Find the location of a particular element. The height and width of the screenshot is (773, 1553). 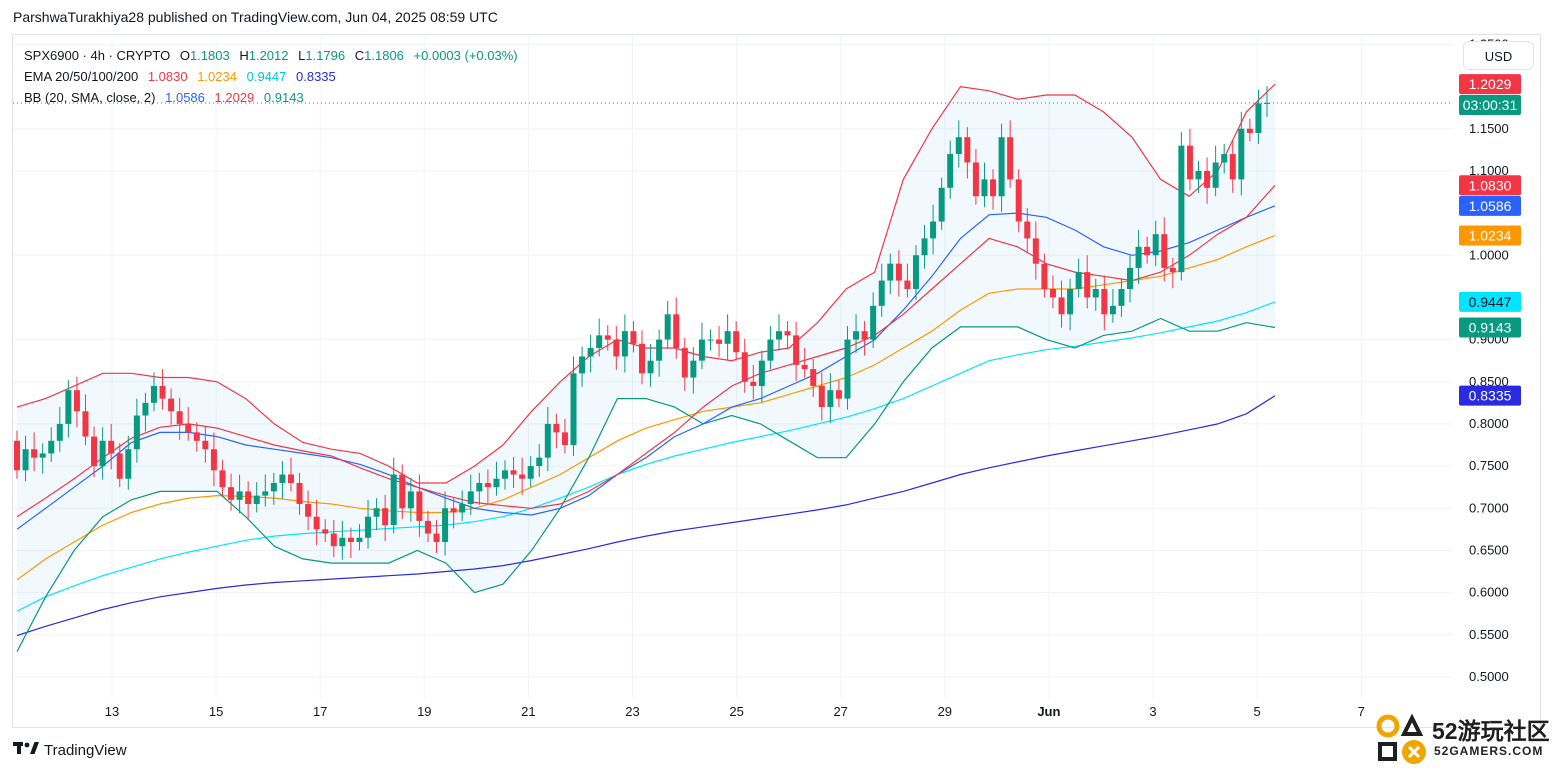

bb-basis-value: 1.0586 is located at coordinates (185, 97).